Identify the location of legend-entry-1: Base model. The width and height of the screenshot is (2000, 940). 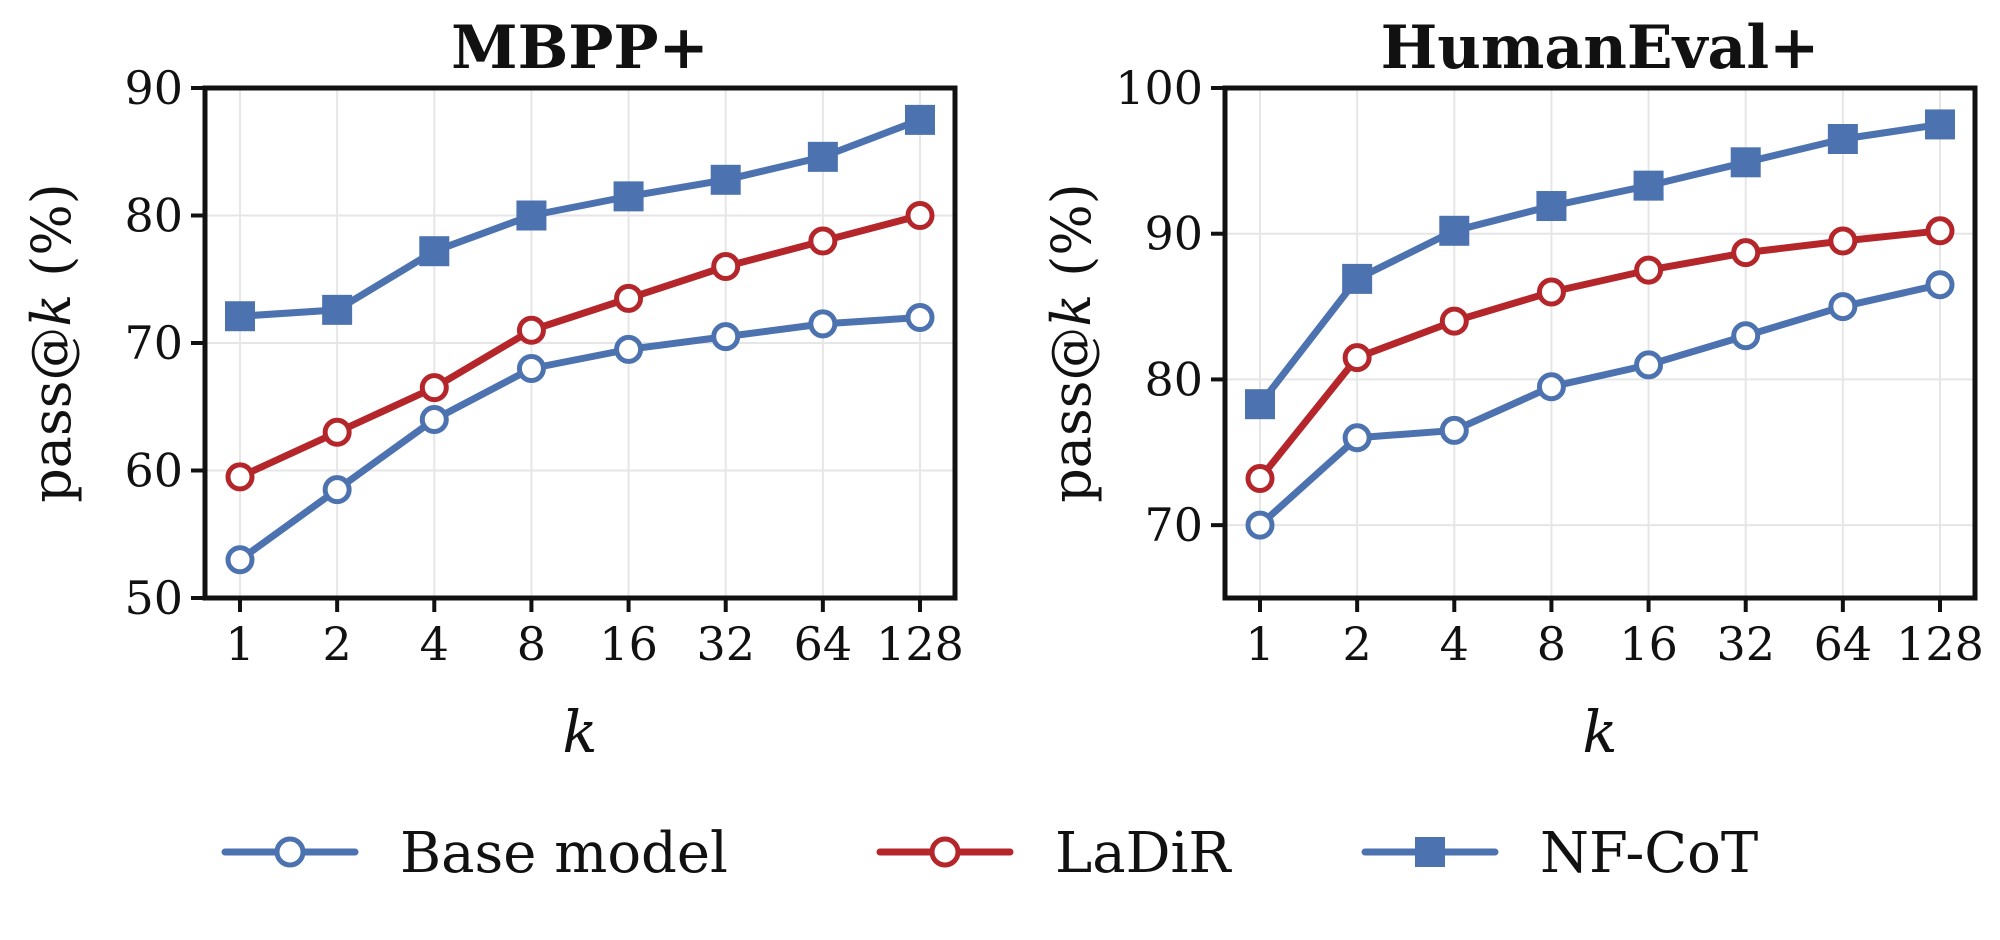
(474, 853).